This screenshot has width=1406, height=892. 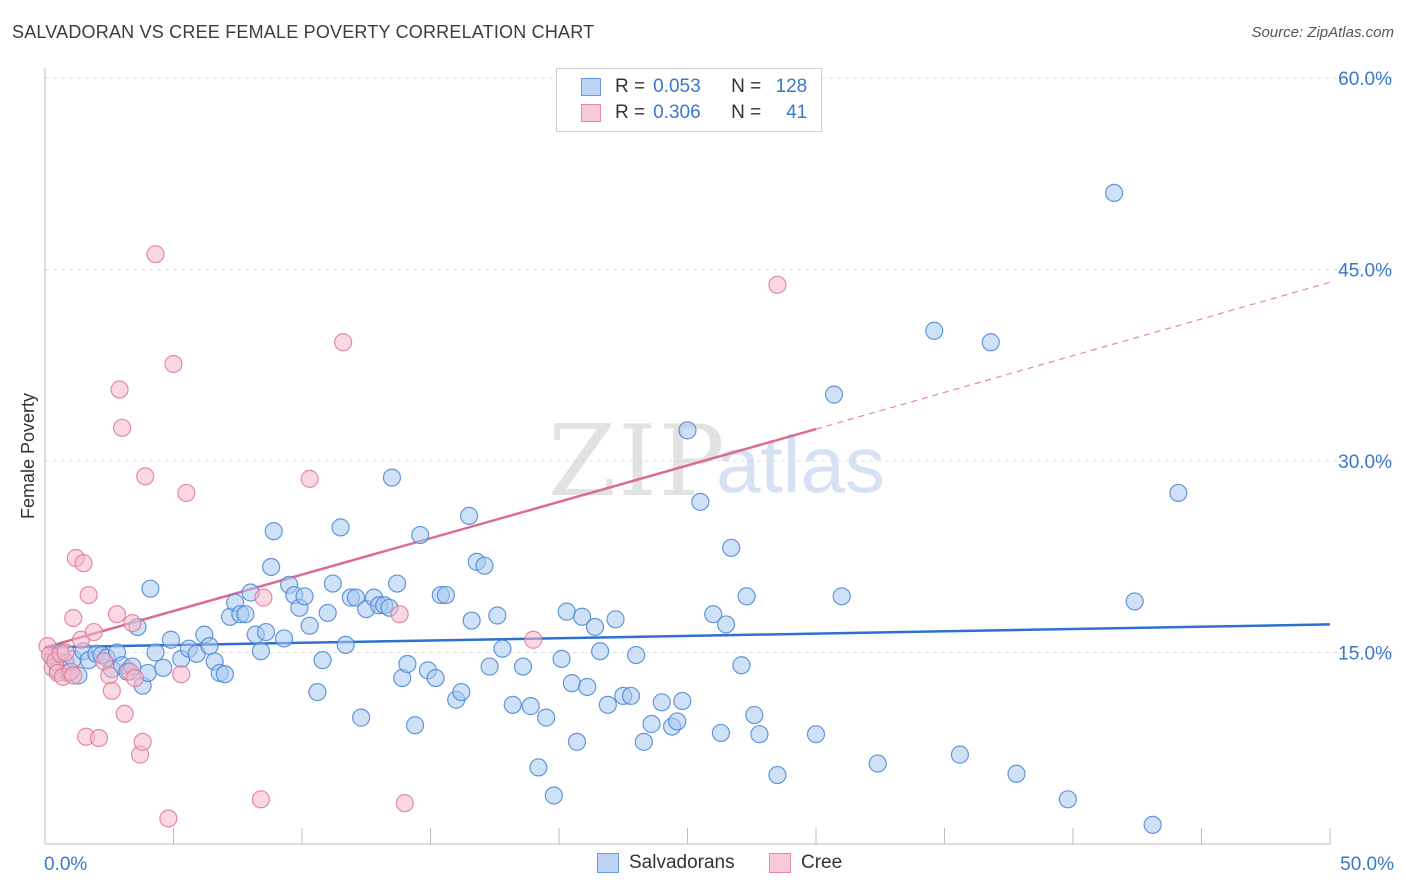 What do you see at coordinates (694, 113) in the screenshot?
I see `legend-row-cree: R = 0.306 N = 41` at bounding box center [694, 113].